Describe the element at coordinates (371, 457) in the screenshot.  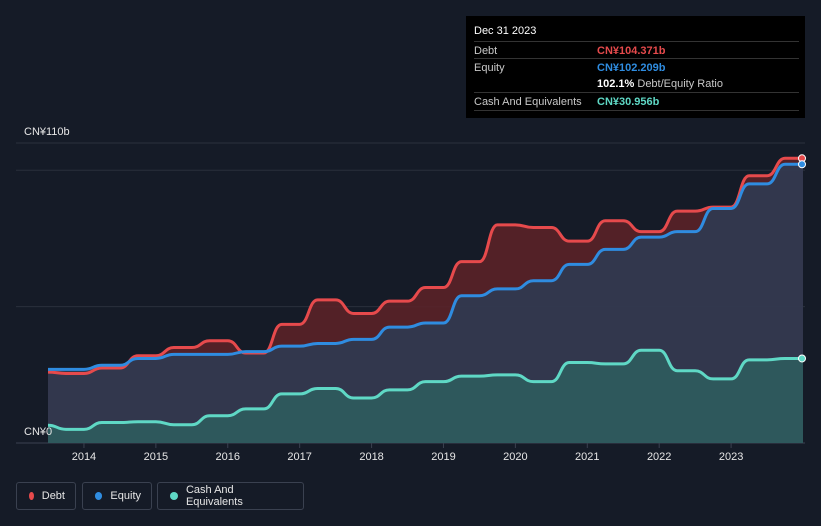
I see `x-tick-label: 2018` at that location.